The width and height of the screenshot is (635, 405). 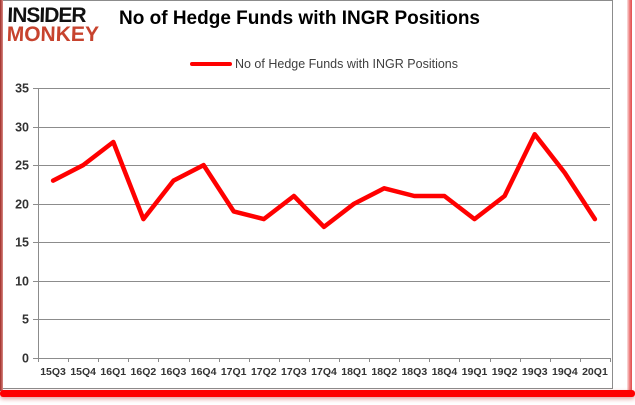 I want to click on y-axis-label: 20, so click(x=22, y=205).